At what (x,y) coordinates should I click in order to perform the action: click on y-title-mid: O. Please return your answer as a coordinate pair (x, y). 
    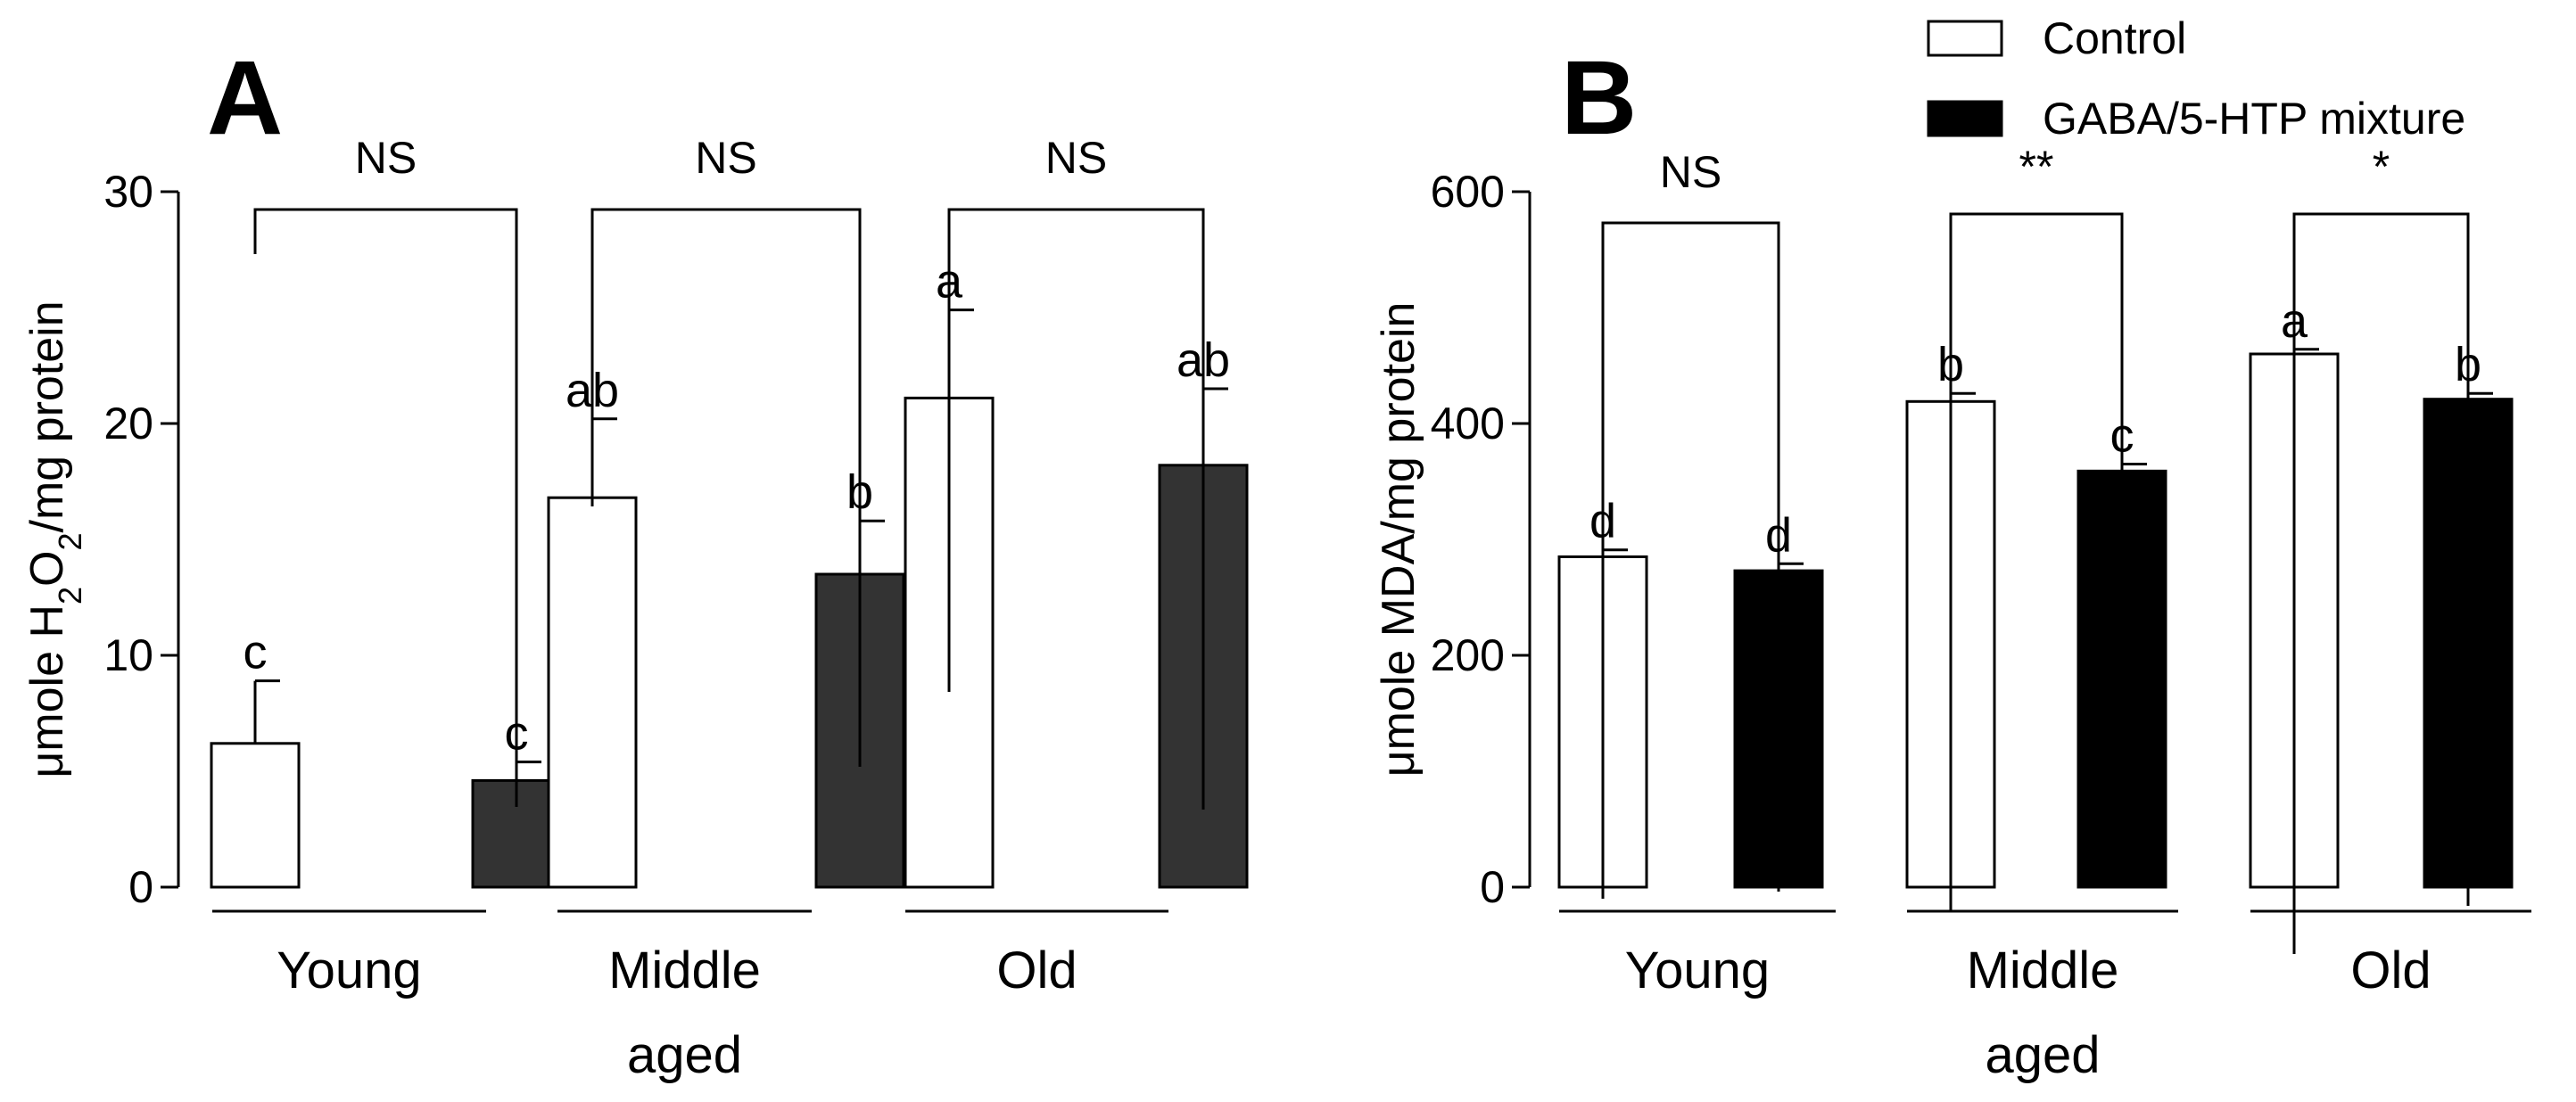
    Looking at the image, I should click on (47, 569).